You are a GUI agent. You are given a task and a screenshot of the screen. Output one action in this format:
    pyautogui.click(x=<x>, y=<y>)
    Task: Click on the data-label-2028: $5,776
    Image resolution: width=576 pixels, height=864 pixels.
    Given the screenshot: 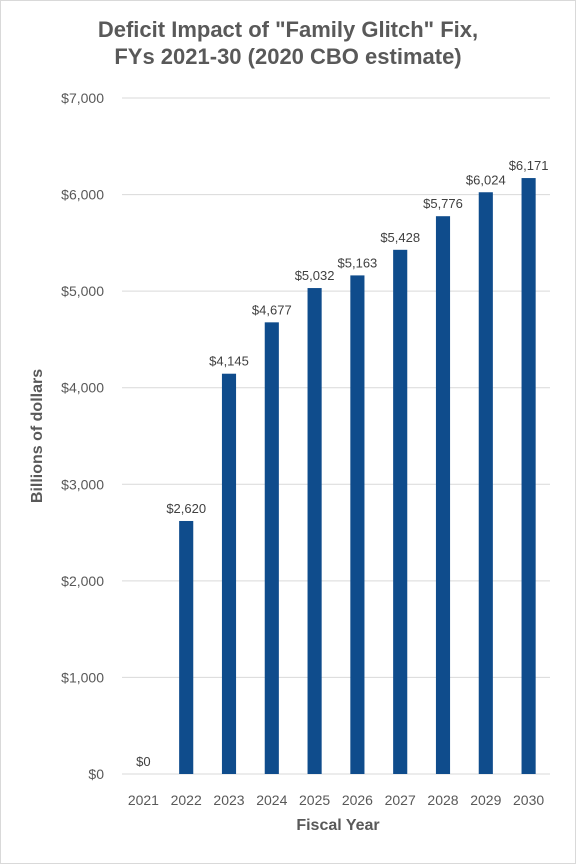 What is the action you would take?
    pyautogui.click(x=443, y=203)
    